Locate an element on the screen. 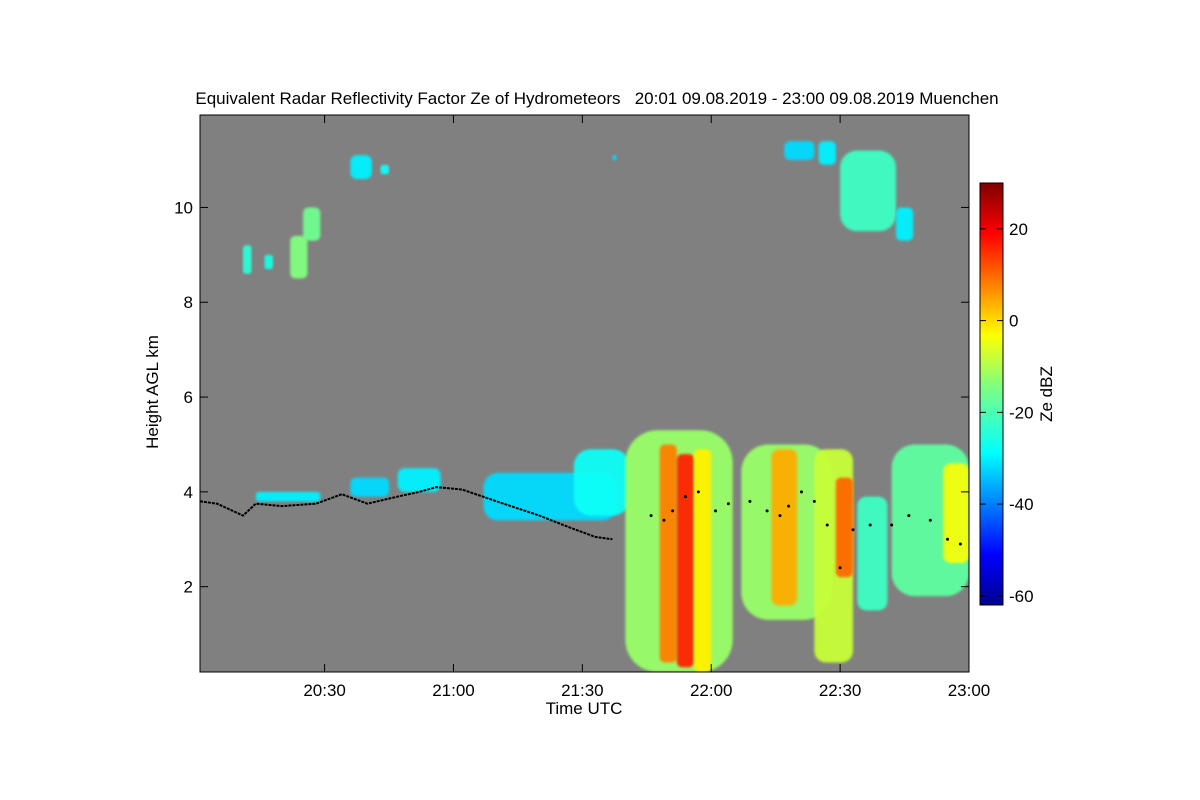  colorbar-tick-label: 0 is located at coordinates (1013, 321).